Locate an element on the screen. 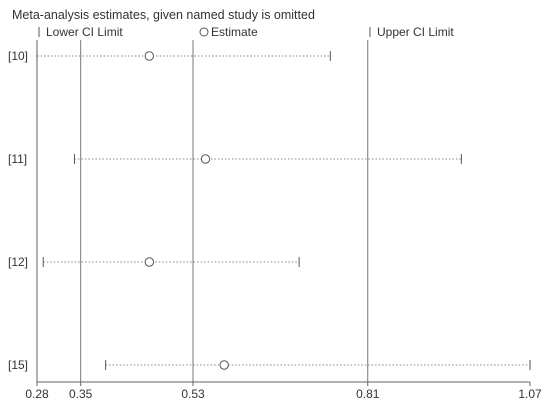 This screenshot has height=403, width=550. study-row: [12] is located at coordinates (154, 262).